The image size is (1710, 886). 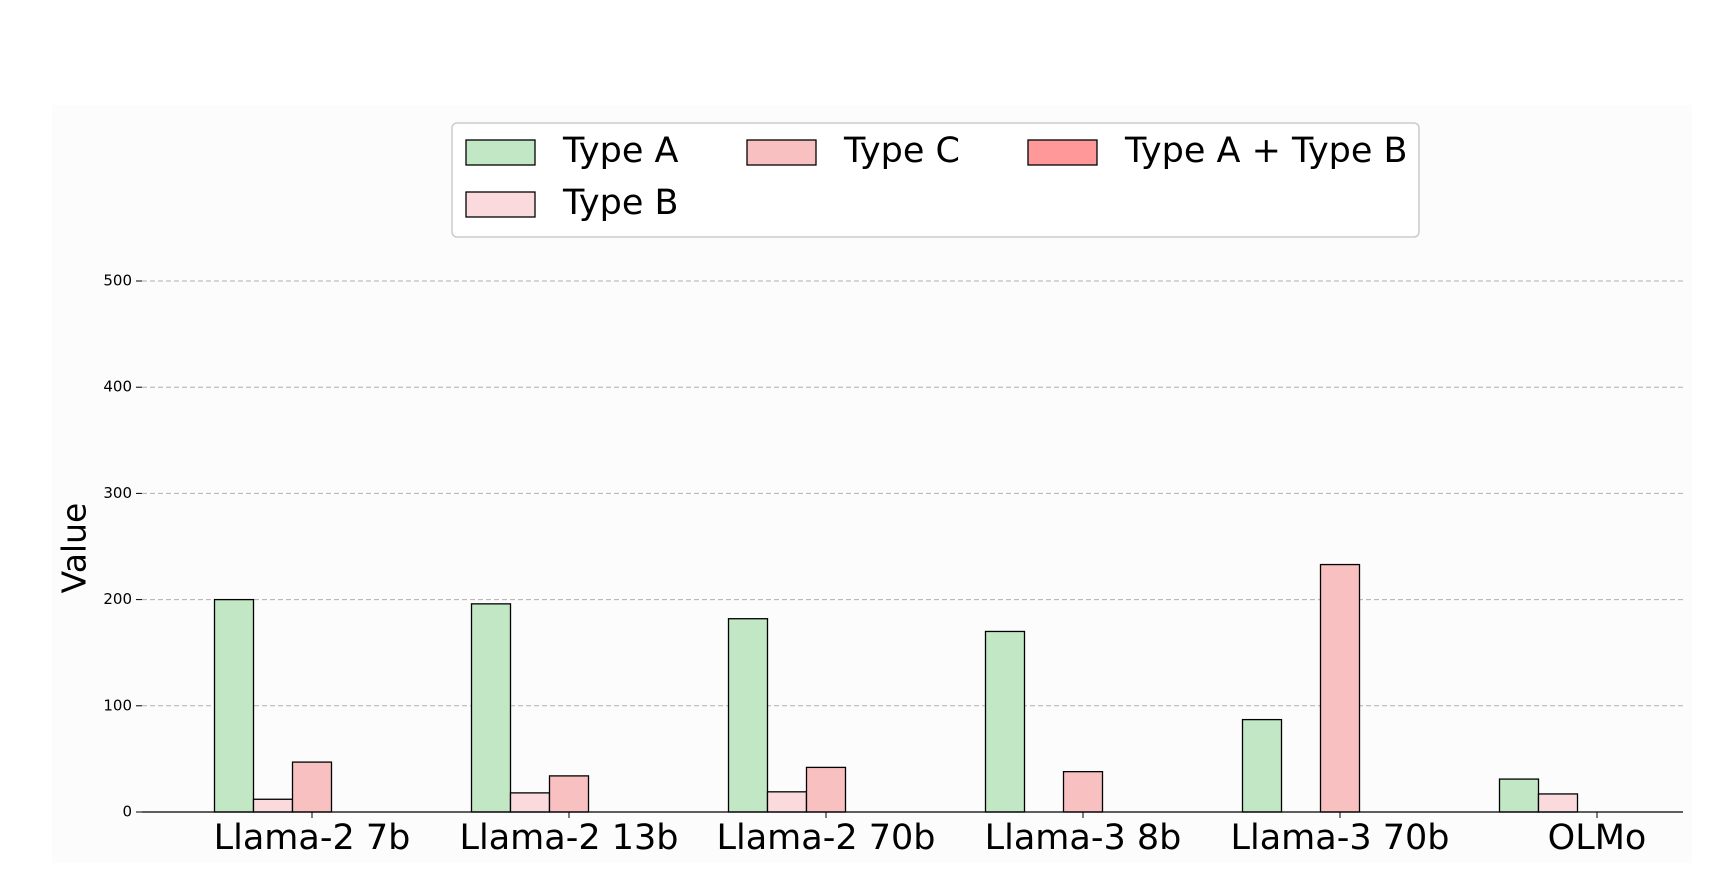 I want to click on legend-label: Type B, so click(x=620, y=203).